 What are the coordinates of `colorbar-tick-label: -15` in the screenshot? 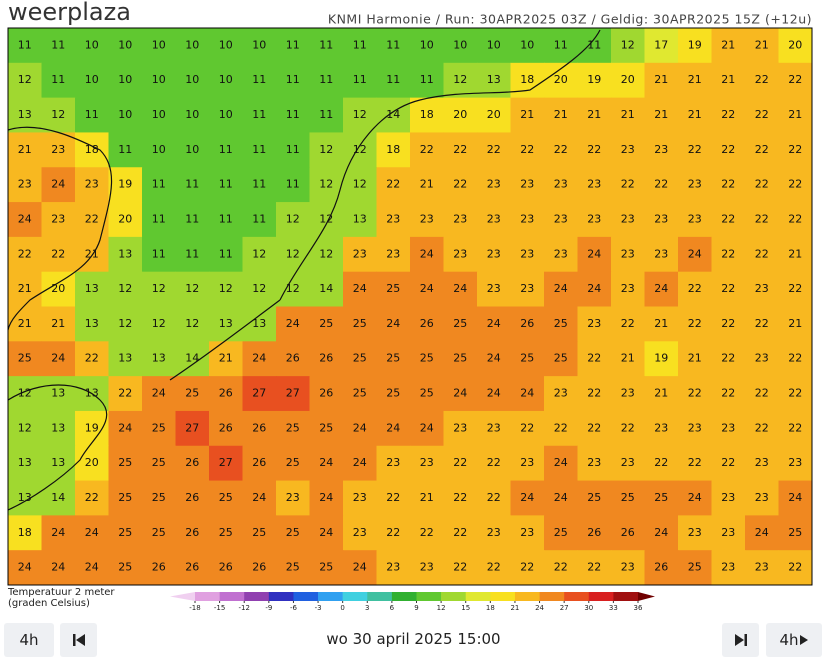 It's located at (219, 608).